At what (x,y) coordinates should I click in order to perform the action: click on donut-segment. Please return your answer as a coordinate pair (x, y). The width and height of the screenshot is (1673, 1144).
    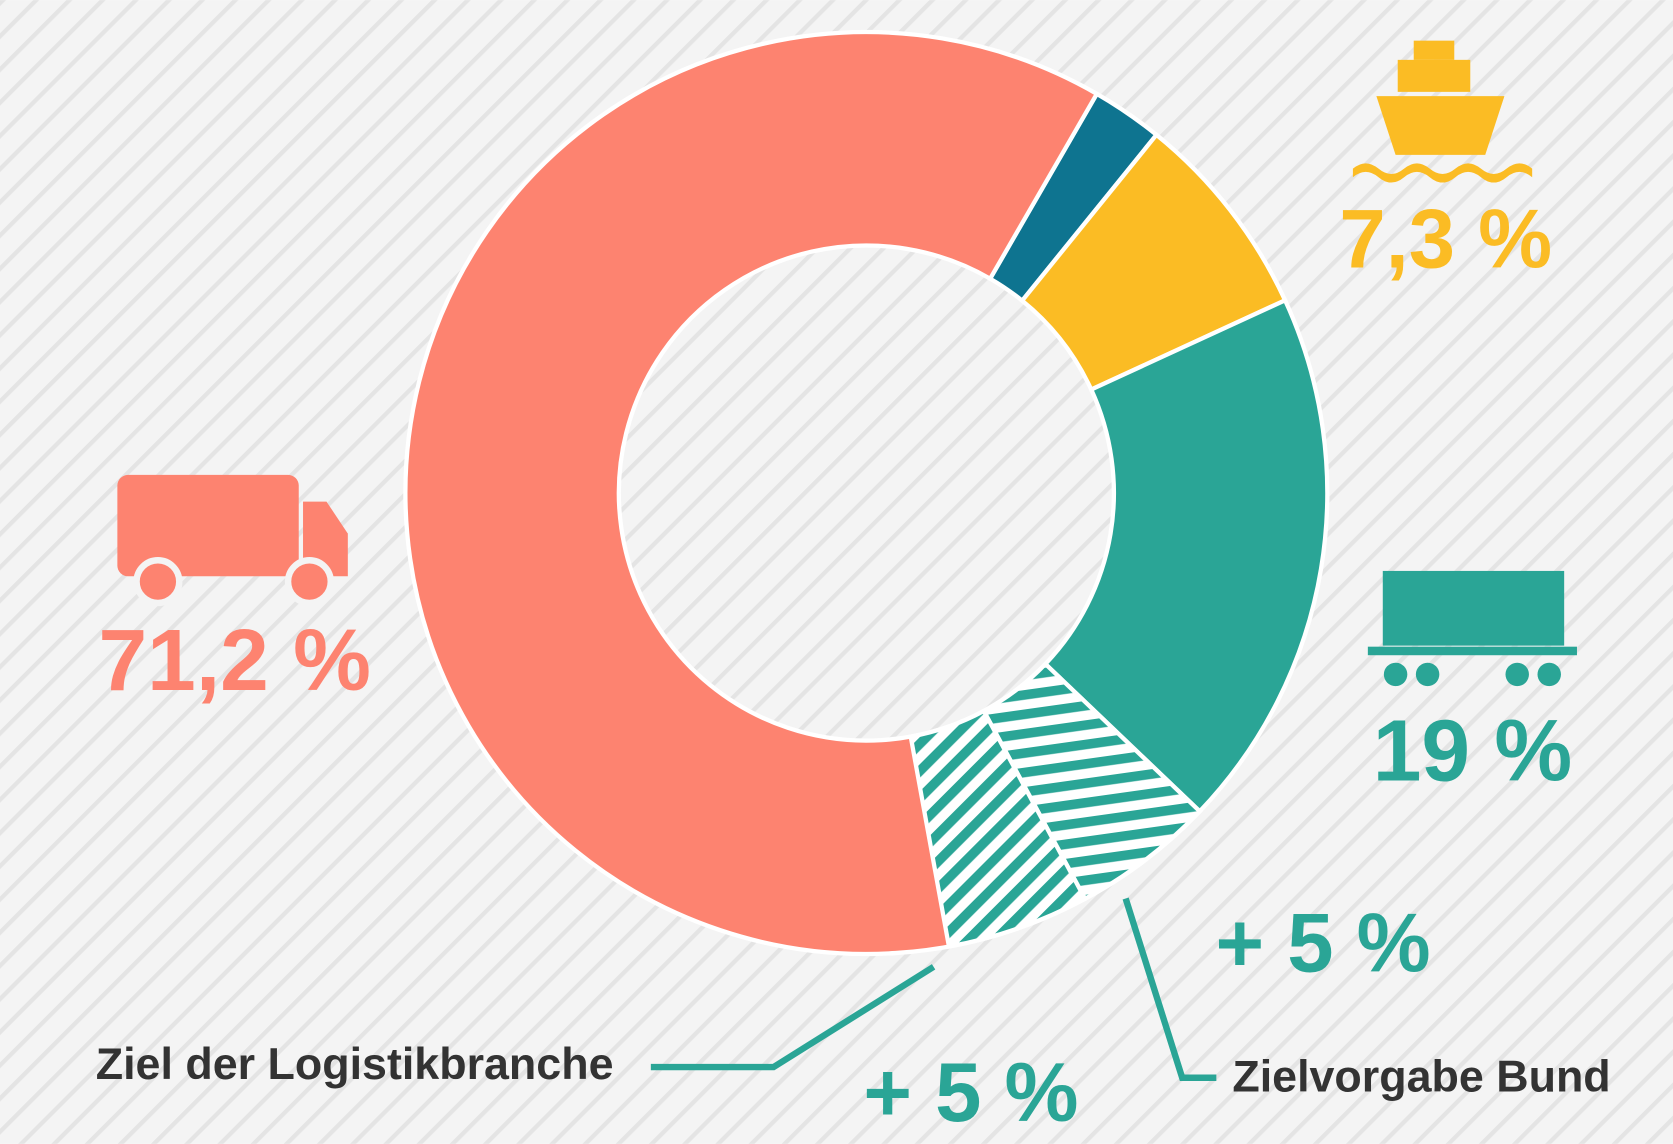
    Looking at the image, I should click on (1186, 556).